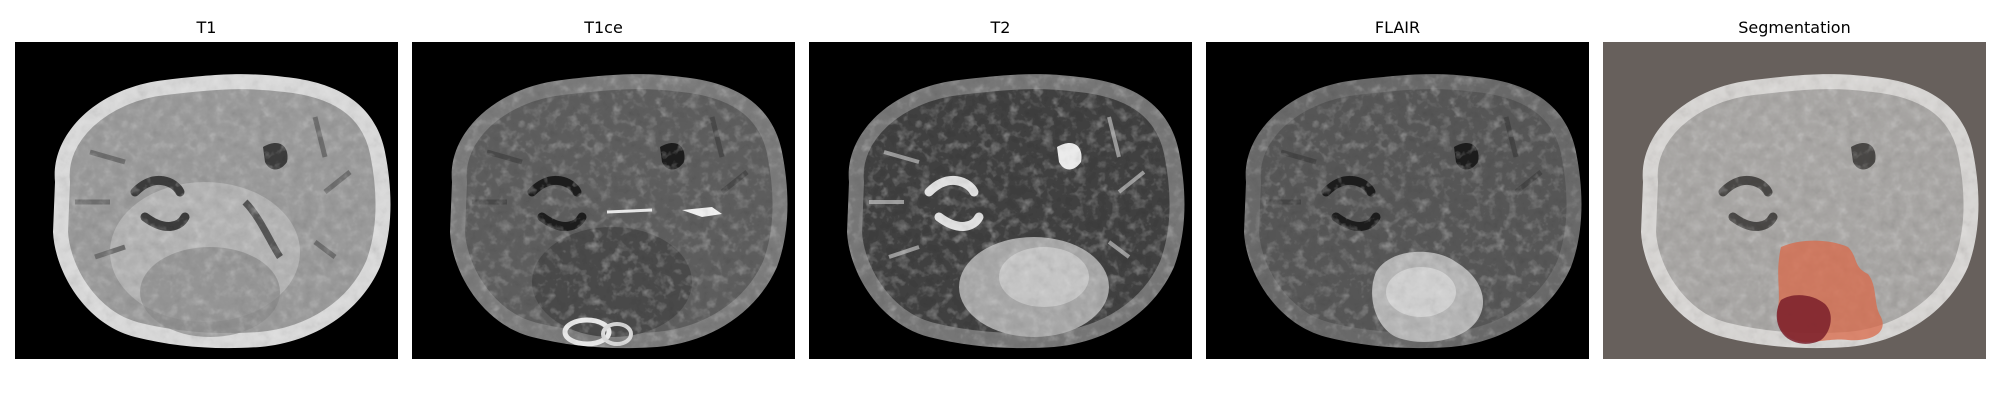  What do you see at coordinates (1794, 27) in the screenshot?
I see `panel-title: Segmentation` at bounding box center [1794, 27].